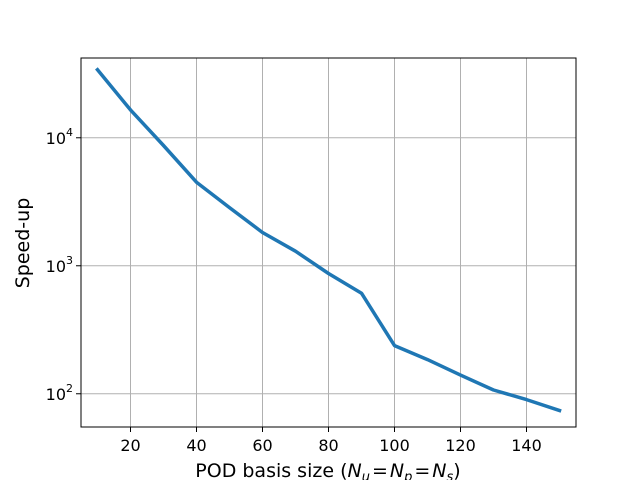 The height and width of the screenshot is (480, 640). Describe the element at coordinates (328, 445) in the screenshot. I see `x-tick-label: 80` at that location.